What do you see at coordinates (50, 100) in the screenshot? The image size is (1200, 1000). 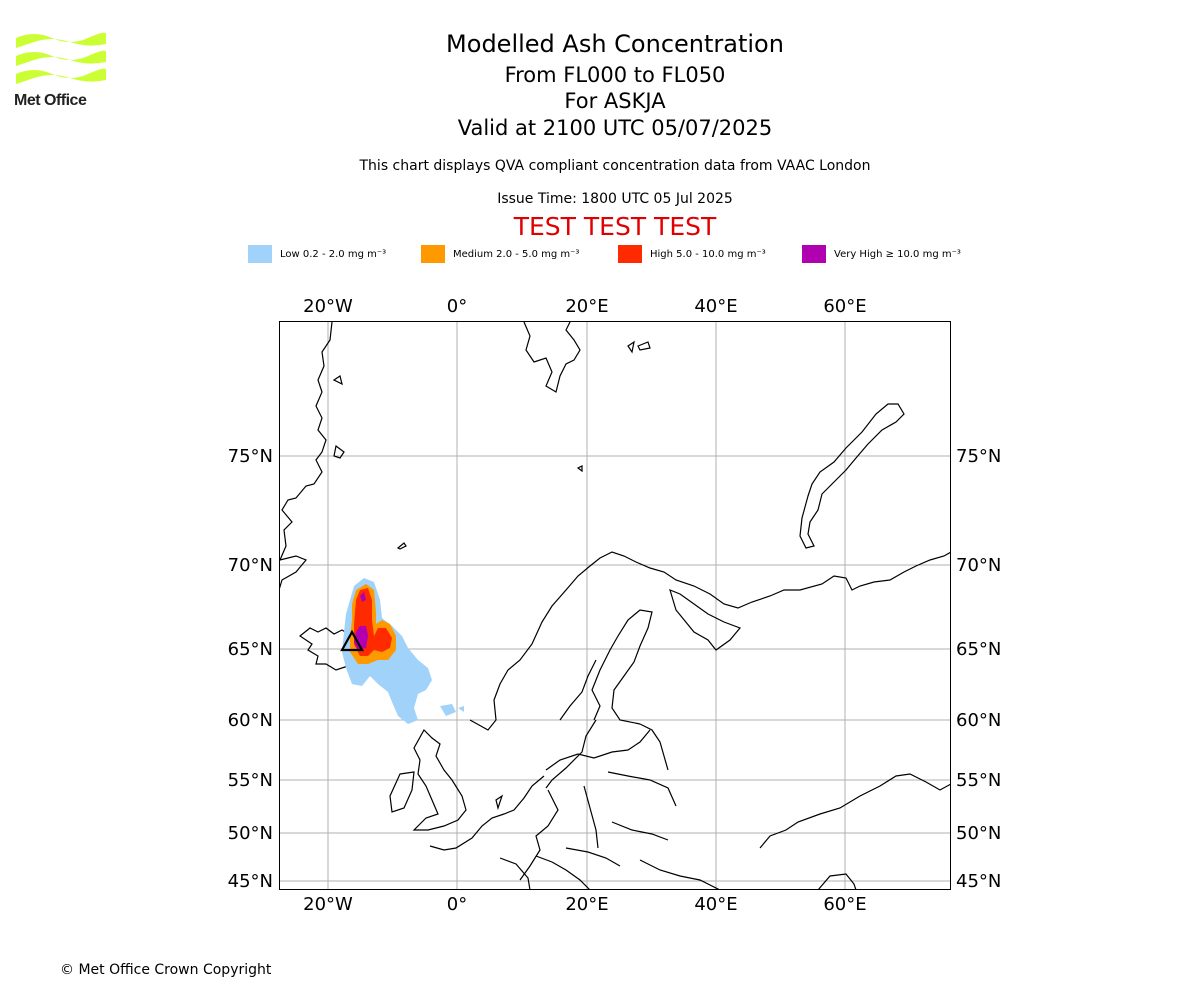 I see `logo-text: Met Office` at bounding box center [50, 100].